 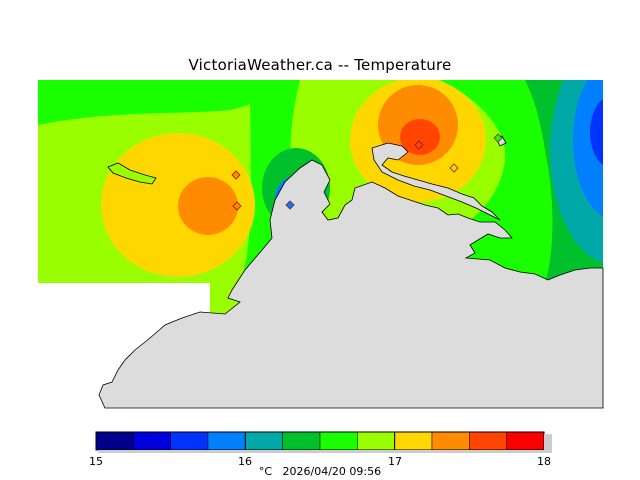 What do you see at coordinates (320, 65) in the screenshot?
I see `map-title: VictoriaWeather.ca -- Temperature` at bounding box center [320, 65].